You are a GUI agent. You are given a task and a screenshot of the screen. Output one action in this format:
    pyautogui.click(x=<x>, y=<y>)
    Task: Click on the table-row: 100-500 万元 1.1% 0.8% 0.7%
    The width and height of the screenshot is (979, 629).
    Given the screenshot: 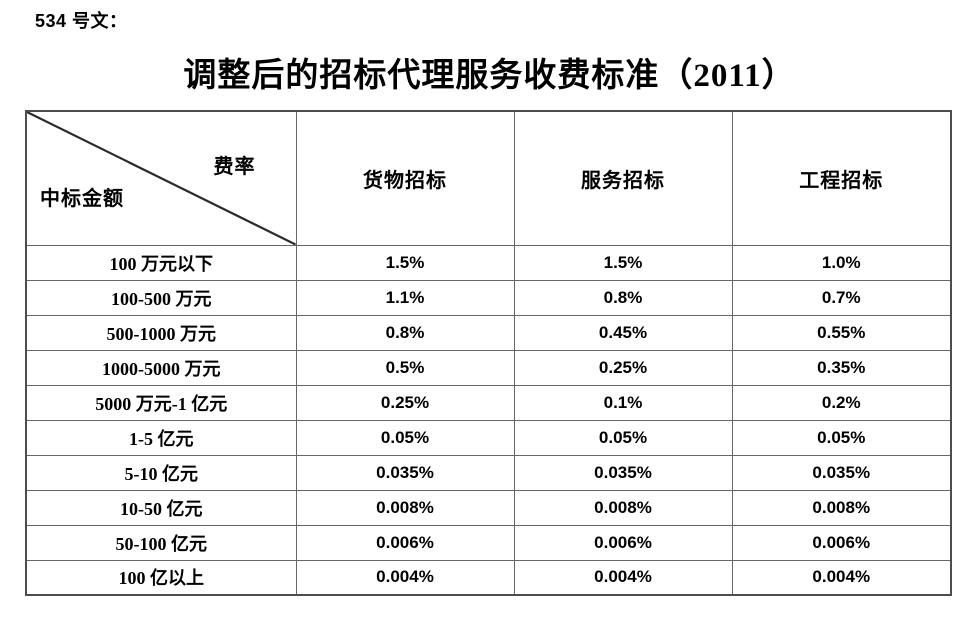 What is the action you would take?
    pyautogui.click(x=488, y=297)
    